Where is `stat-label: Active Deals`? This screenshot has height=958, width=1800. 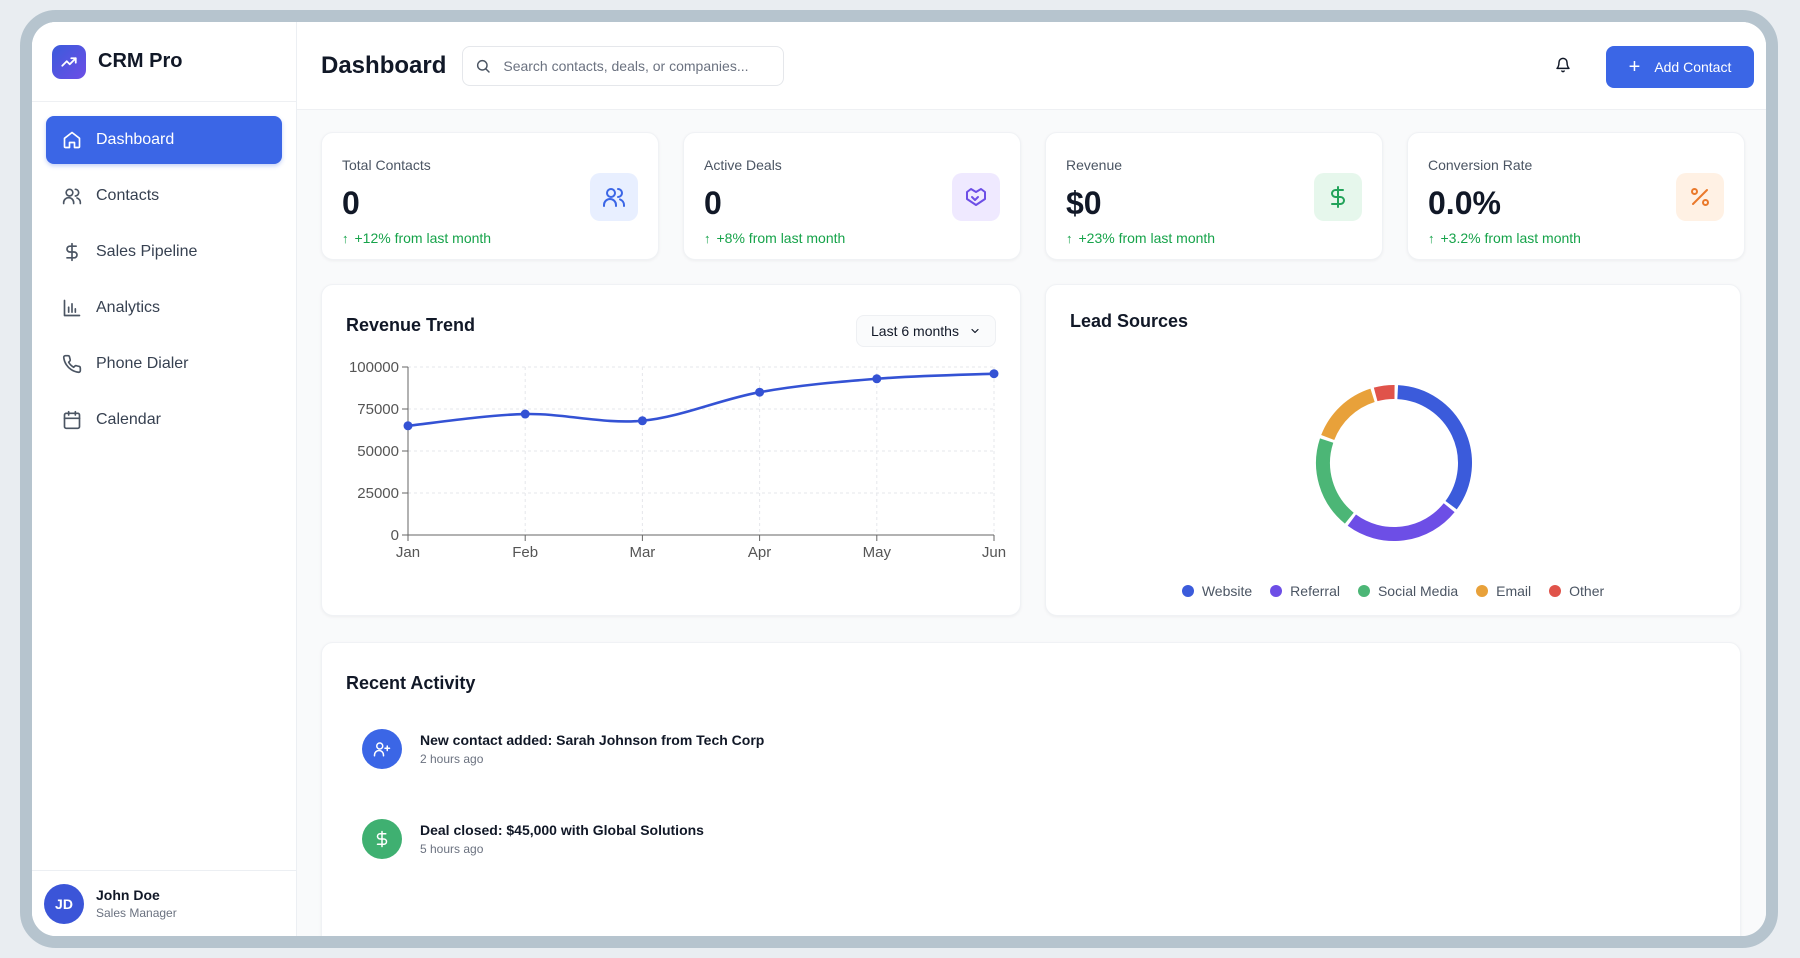
stat-label: Active Deals is located at coordinates (743, 165).